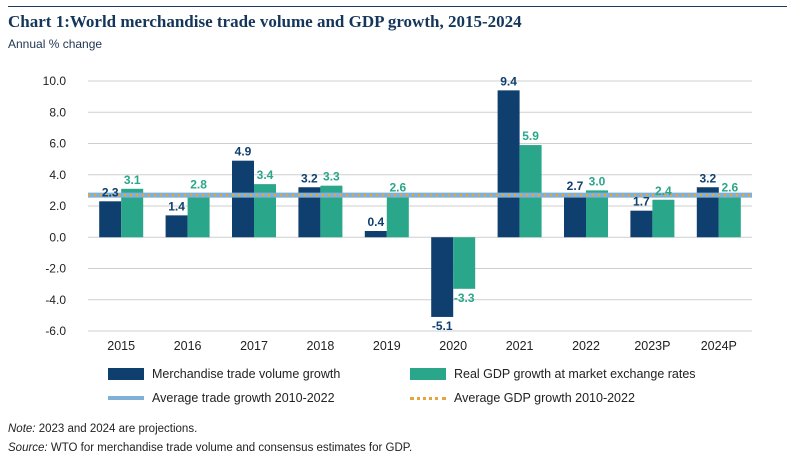  What do you see at coordinates (55, 331) in the screenshot?
I see `y-tick-label: -6.0` at bounding box center [55, 331].